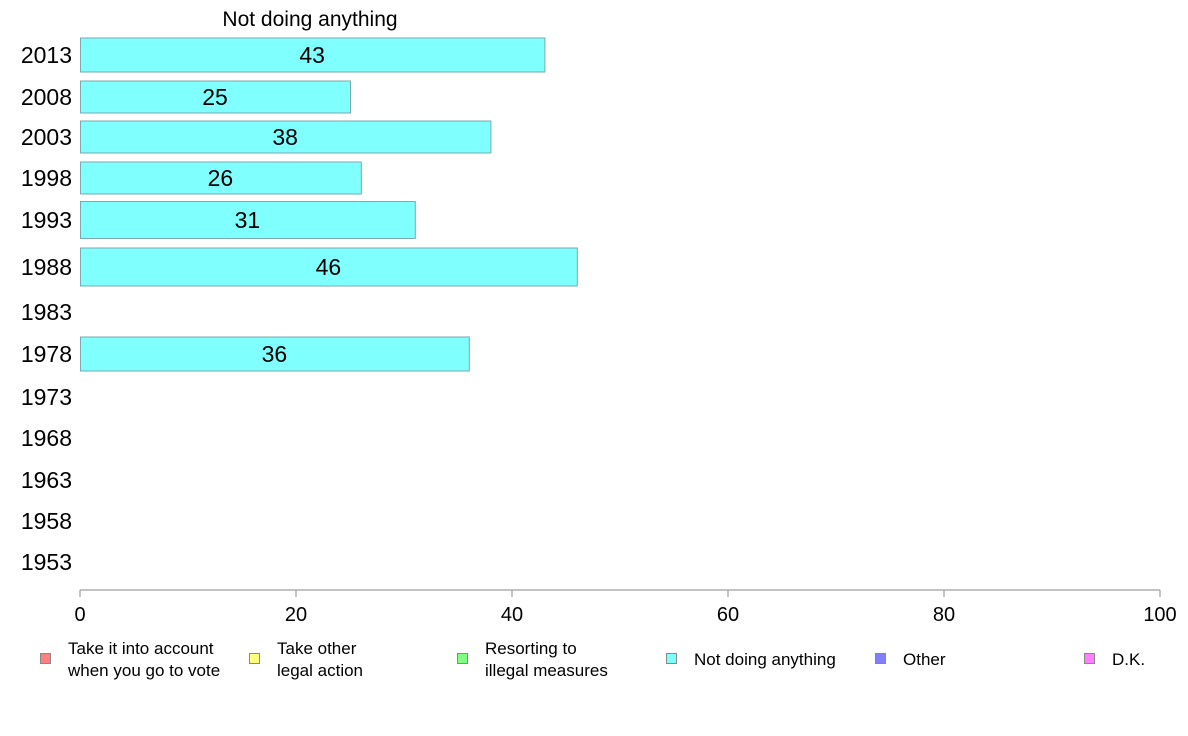 The width and height of the screenshot is (1188, 736). I want to click on bar-data-label: 46, so click(329, 267).